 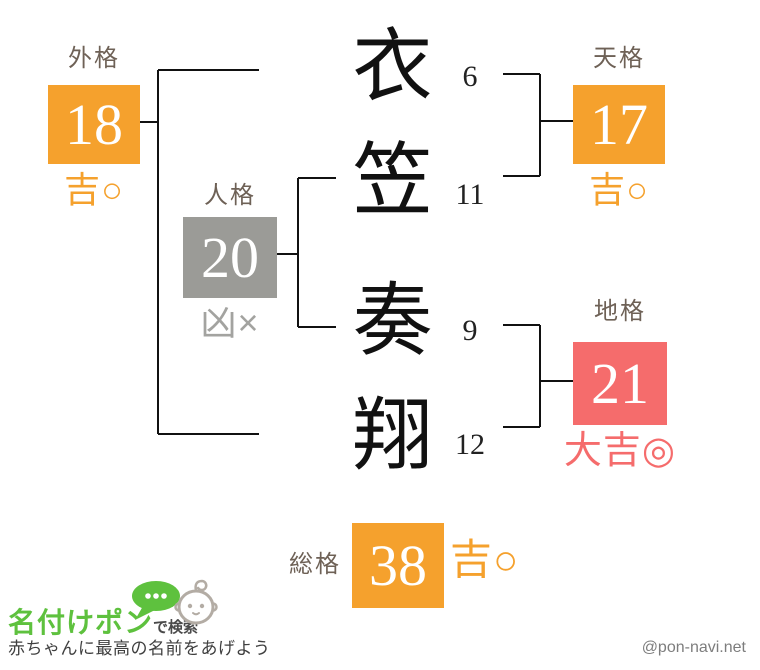 What do you see at coordinates (315, 564) in the screenshot?
I see `soukaku-label: 総格` at bounding box center [315, 564].